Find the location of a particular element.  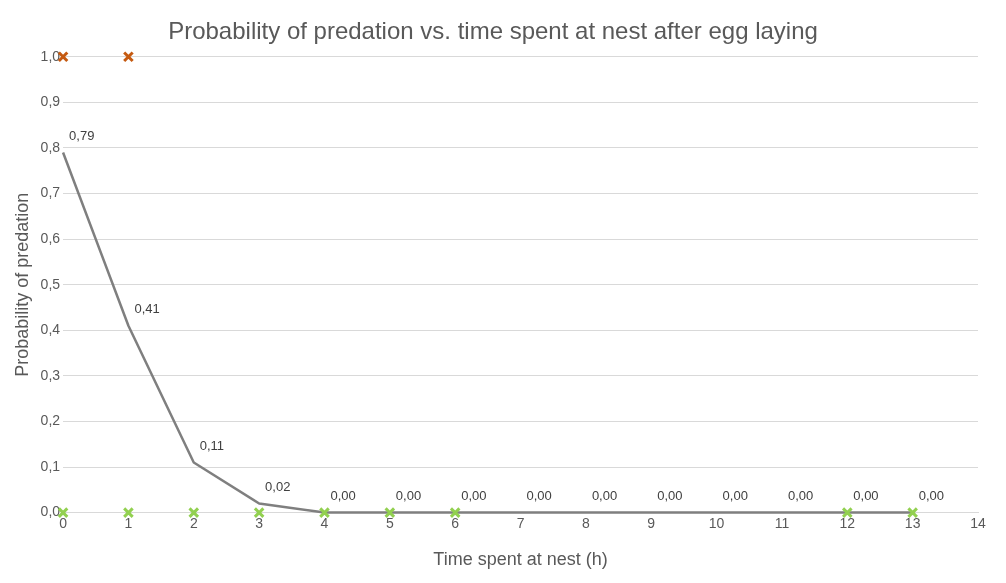

x-tick-label: 6 is located at coordinates (455, 522).